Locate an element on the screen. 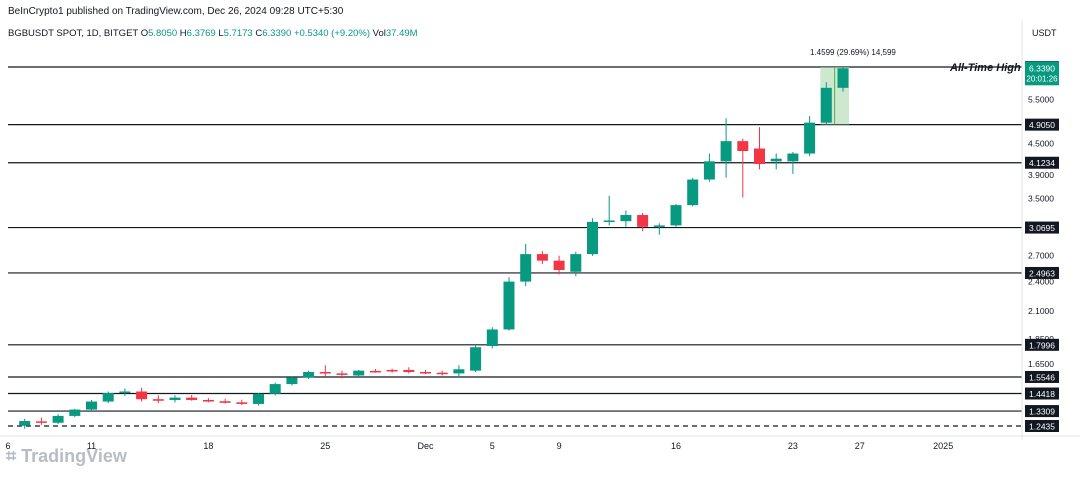 The width and height of the screenshot is (1080, 481). time-tick-label: 16 is located at coordinates (676, 446).